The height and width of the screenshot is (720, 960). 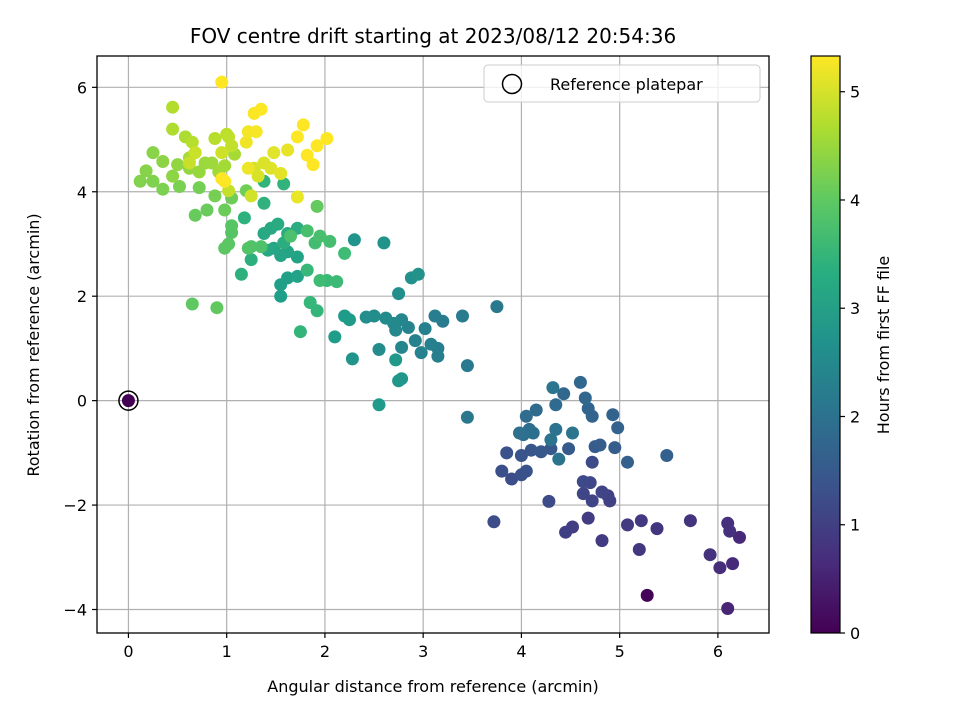 I want to click on y-tick-label: 4, so click(x=82, y=192).